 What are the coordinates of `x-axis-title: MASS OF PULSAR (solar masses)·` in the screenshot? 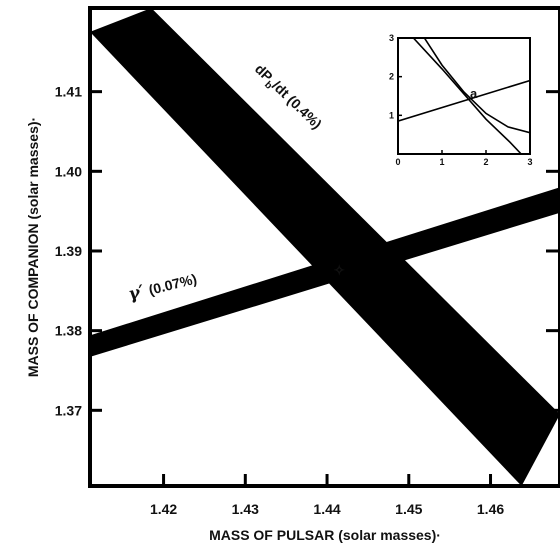 It's located at (325, 535).